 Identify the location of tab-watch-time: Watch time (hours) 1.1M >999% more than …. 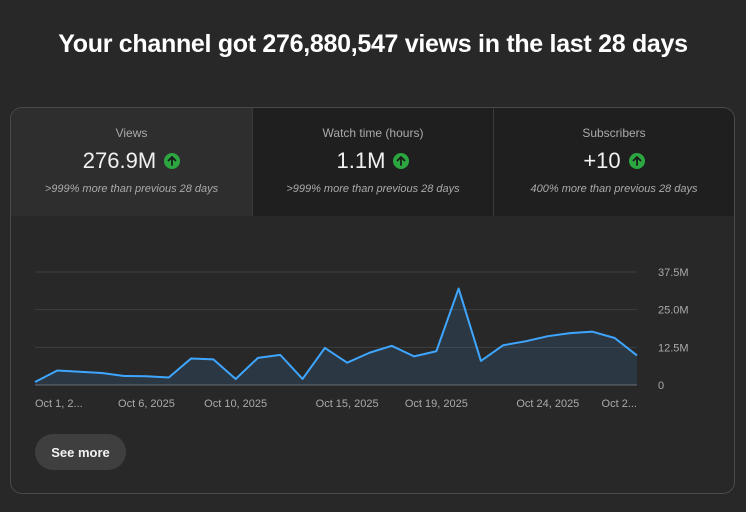
(372, 162).